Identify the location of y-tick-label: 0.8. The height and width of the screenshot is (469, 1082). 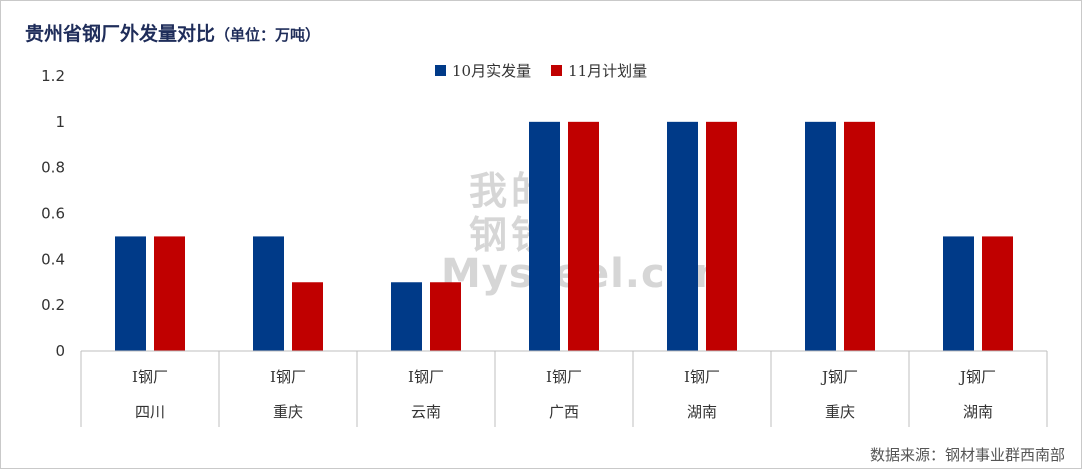
(53, 168).